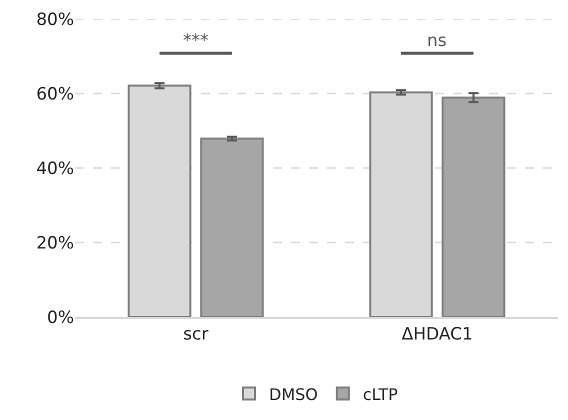  Describe the element at coordinates (195, 41) in the screenshot. I see `annotation: ***` at that location.